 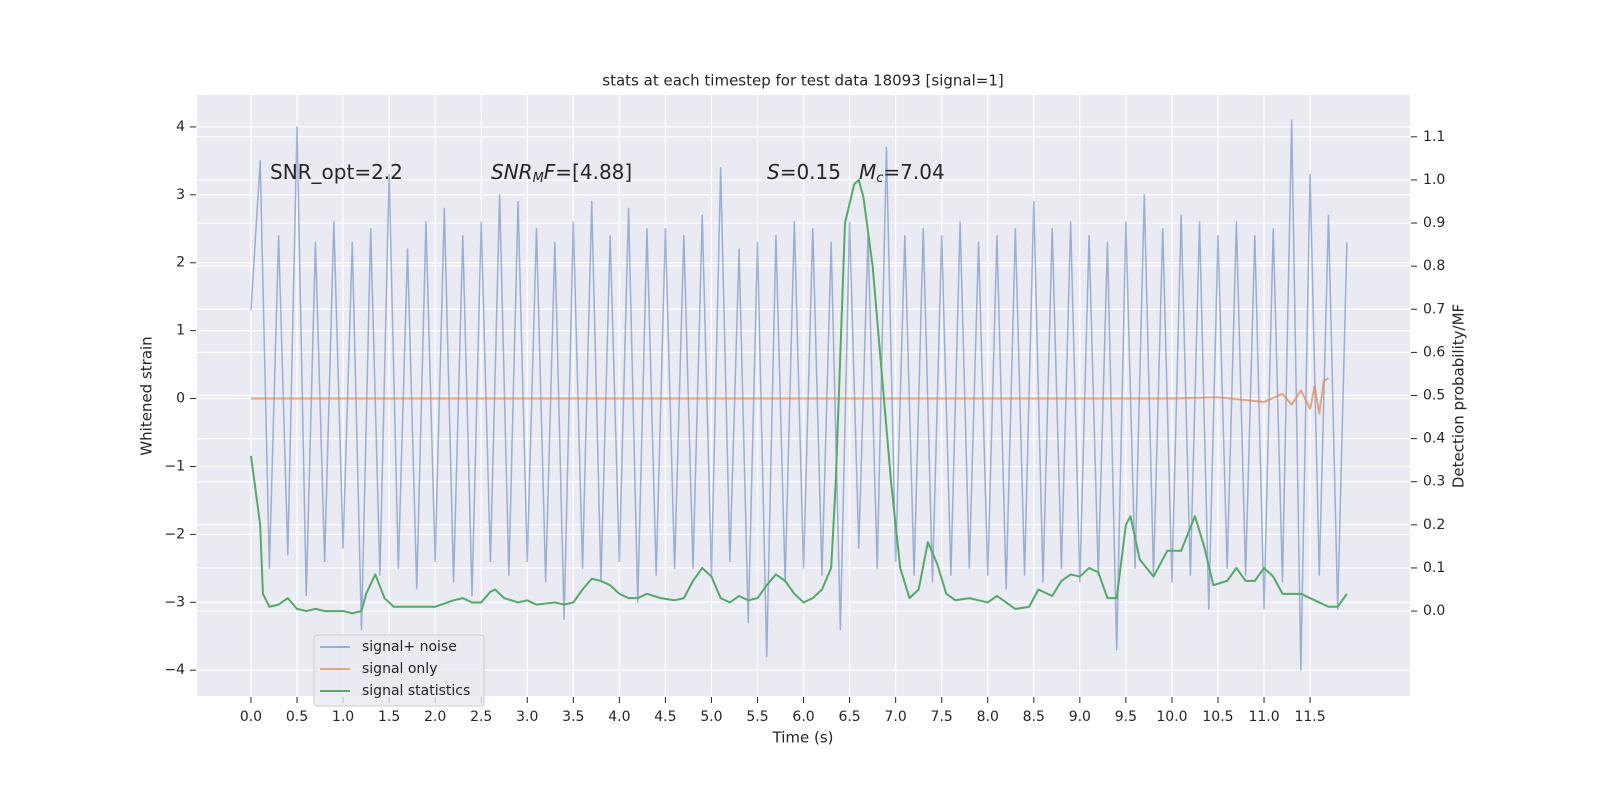 What do you see at coordinates (1459, 396) in the screenshot?
I see `y2-axis-label: Detection probability/MF` at bounding box center [1459, 396].